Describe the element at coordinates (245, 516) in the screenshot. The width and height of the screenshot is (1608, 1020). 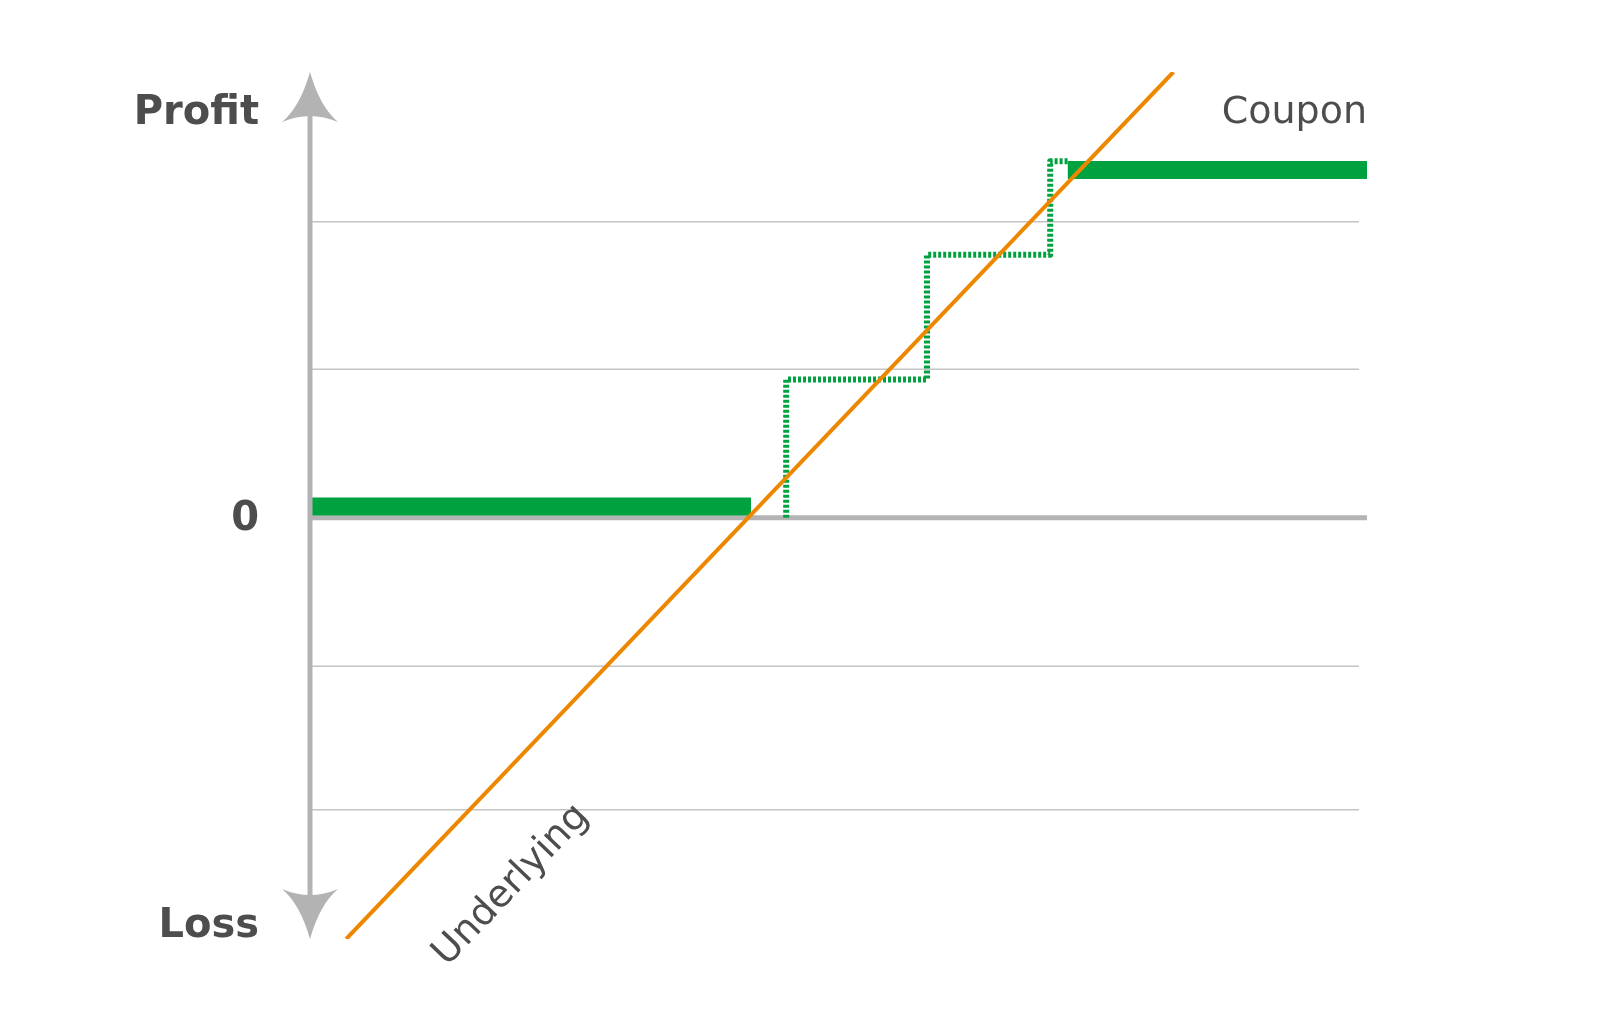
I see `ref-line-label: 0` at that location.